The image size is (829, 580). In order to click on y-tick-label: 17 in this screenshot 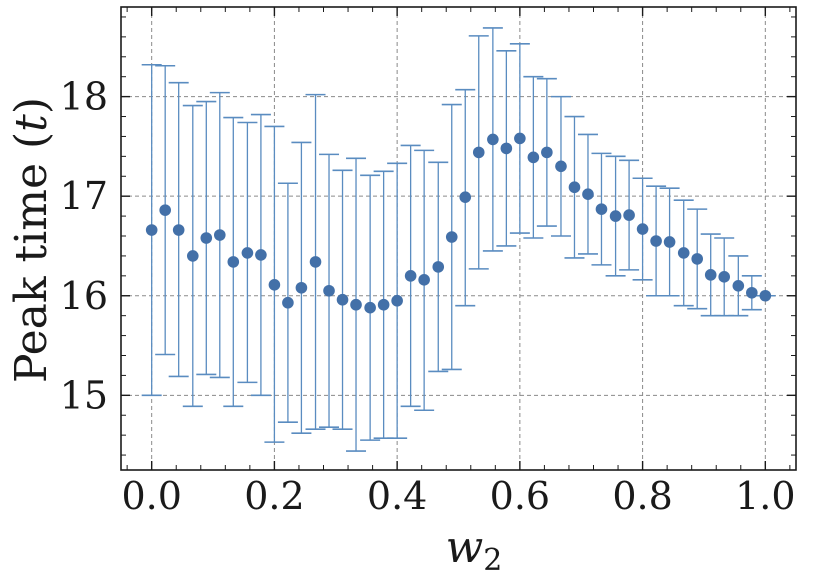, I will do `click(84, 196)`.